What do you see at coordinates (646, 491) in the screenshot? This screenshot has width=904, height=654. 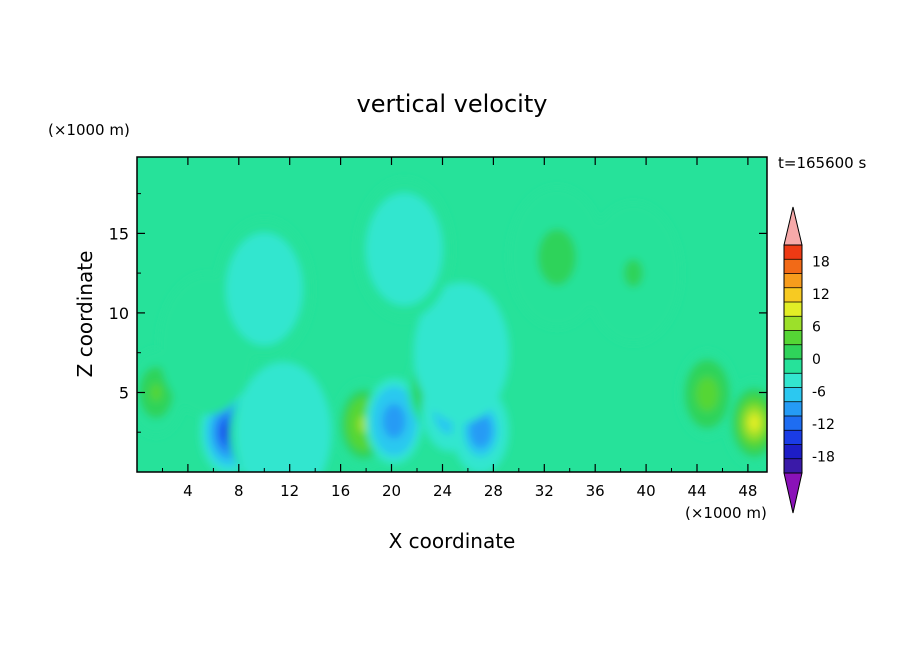 I see `x-tick-label: 40` at bounding box center [646, 491].